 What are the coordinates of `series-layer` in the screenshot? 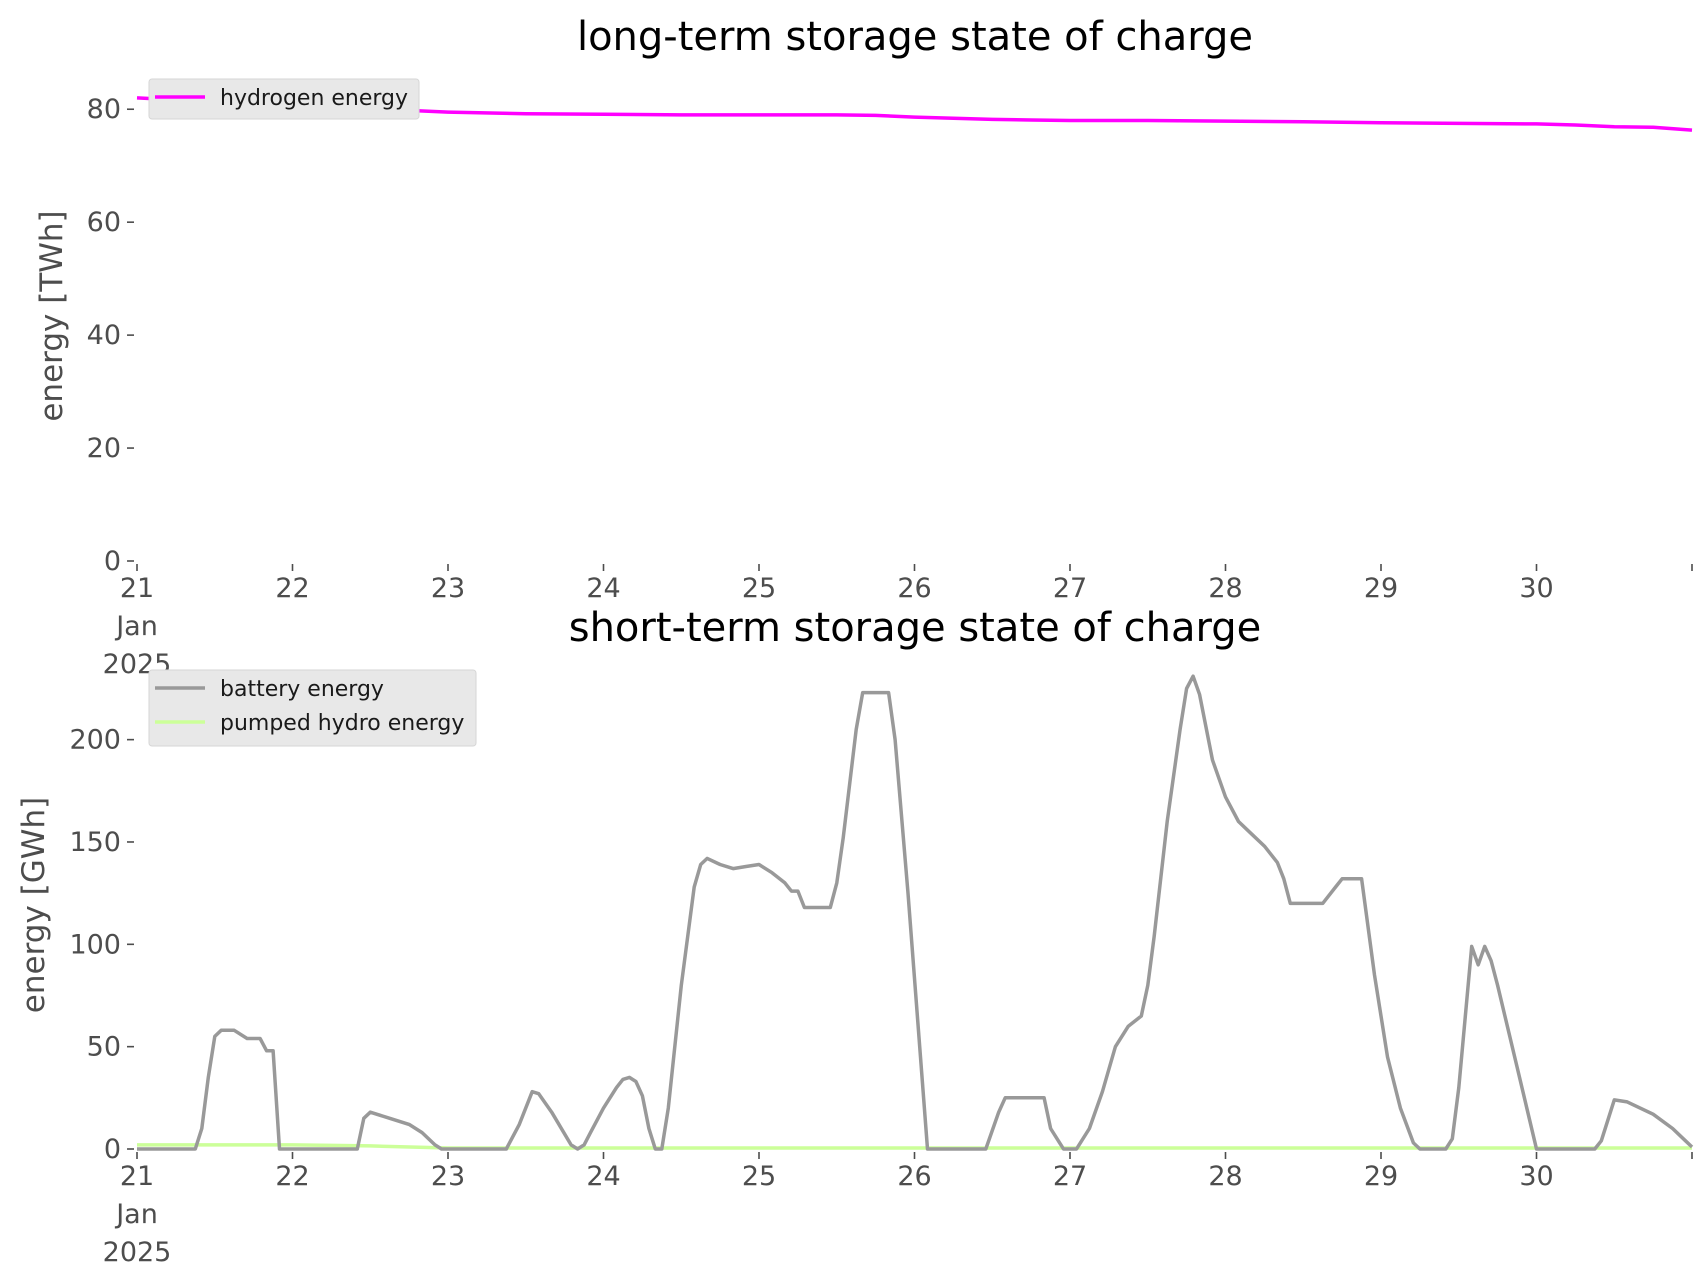 It's located at (914, 114).